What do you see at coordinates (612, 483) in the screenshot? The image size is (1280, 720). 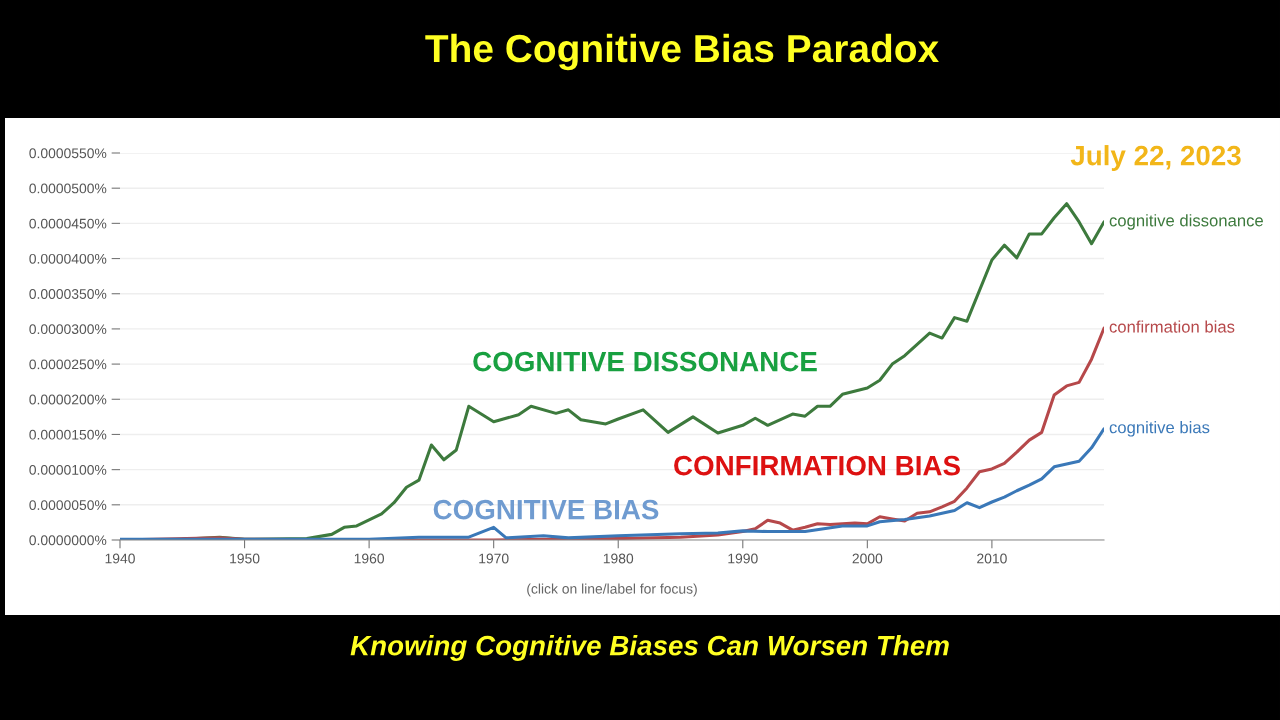 I see `line-series` at bounding box center [612, 483].